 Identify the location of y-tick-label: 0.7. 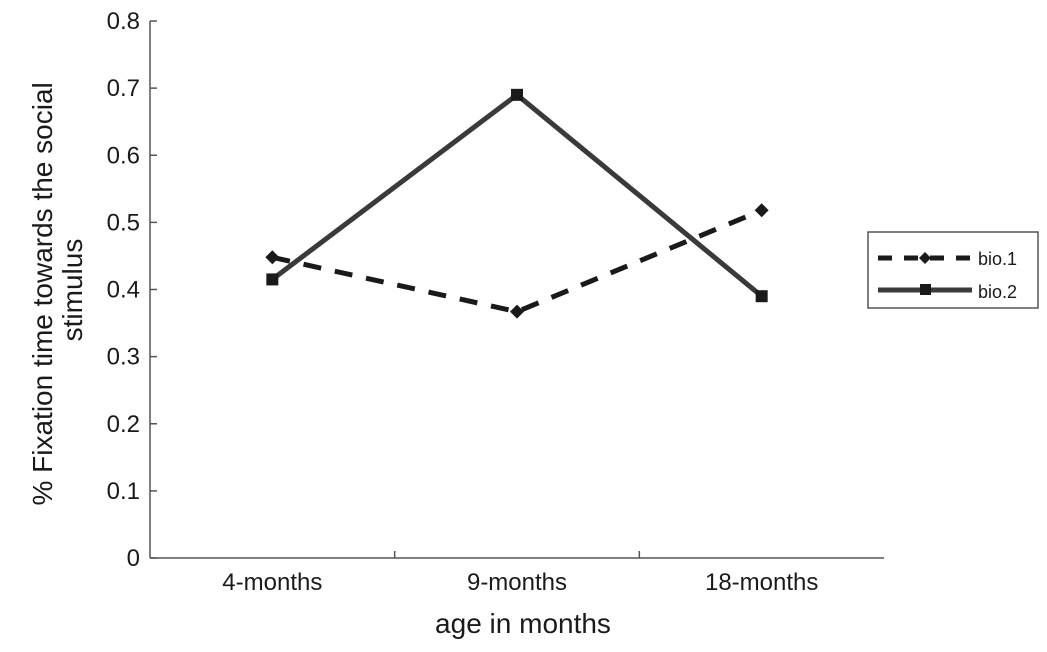
(123, 88).